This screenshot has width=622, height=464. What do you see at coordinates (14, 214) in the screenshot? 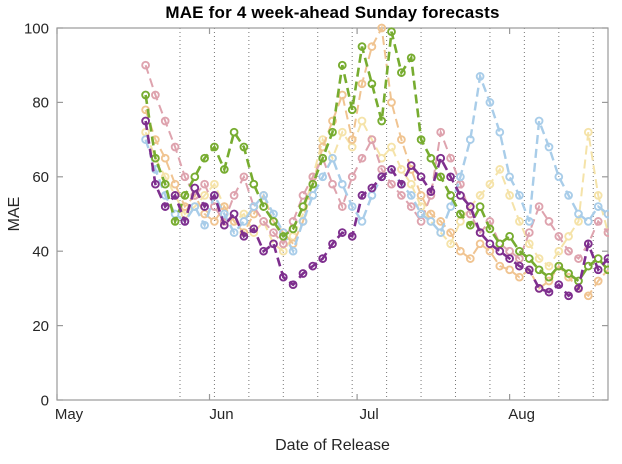
I see `y-axis-label: MAE` at bounding box center [14, 214].